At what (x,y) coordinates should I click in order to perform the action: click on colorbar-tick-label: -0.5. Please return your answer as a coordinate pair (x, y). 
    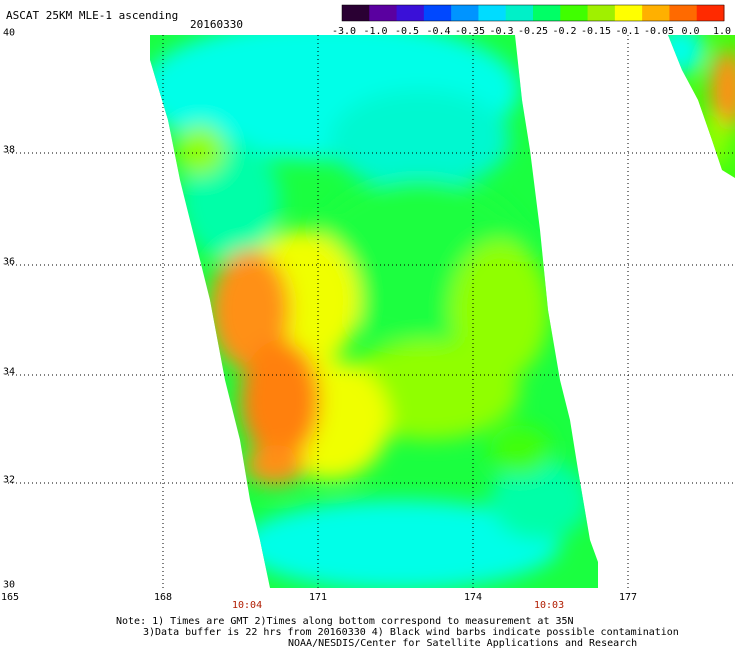
    Looking at the image, I should click on (407, 31).